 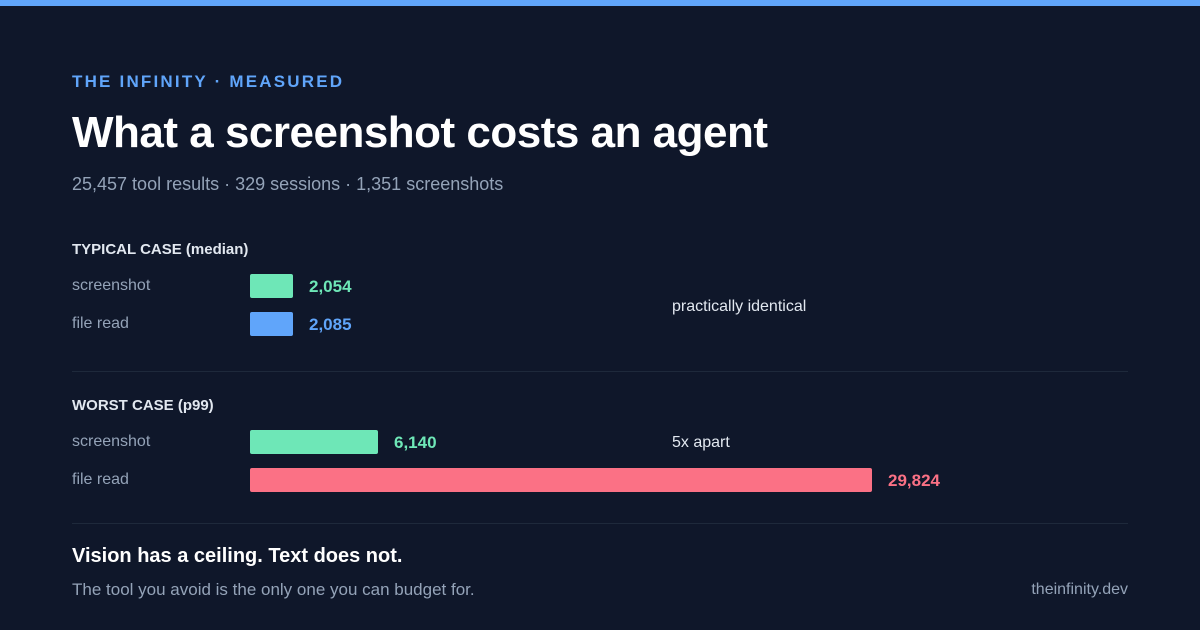 I want to click on value-label-typical-file-read: 2,085, so click(x=330, y=324).